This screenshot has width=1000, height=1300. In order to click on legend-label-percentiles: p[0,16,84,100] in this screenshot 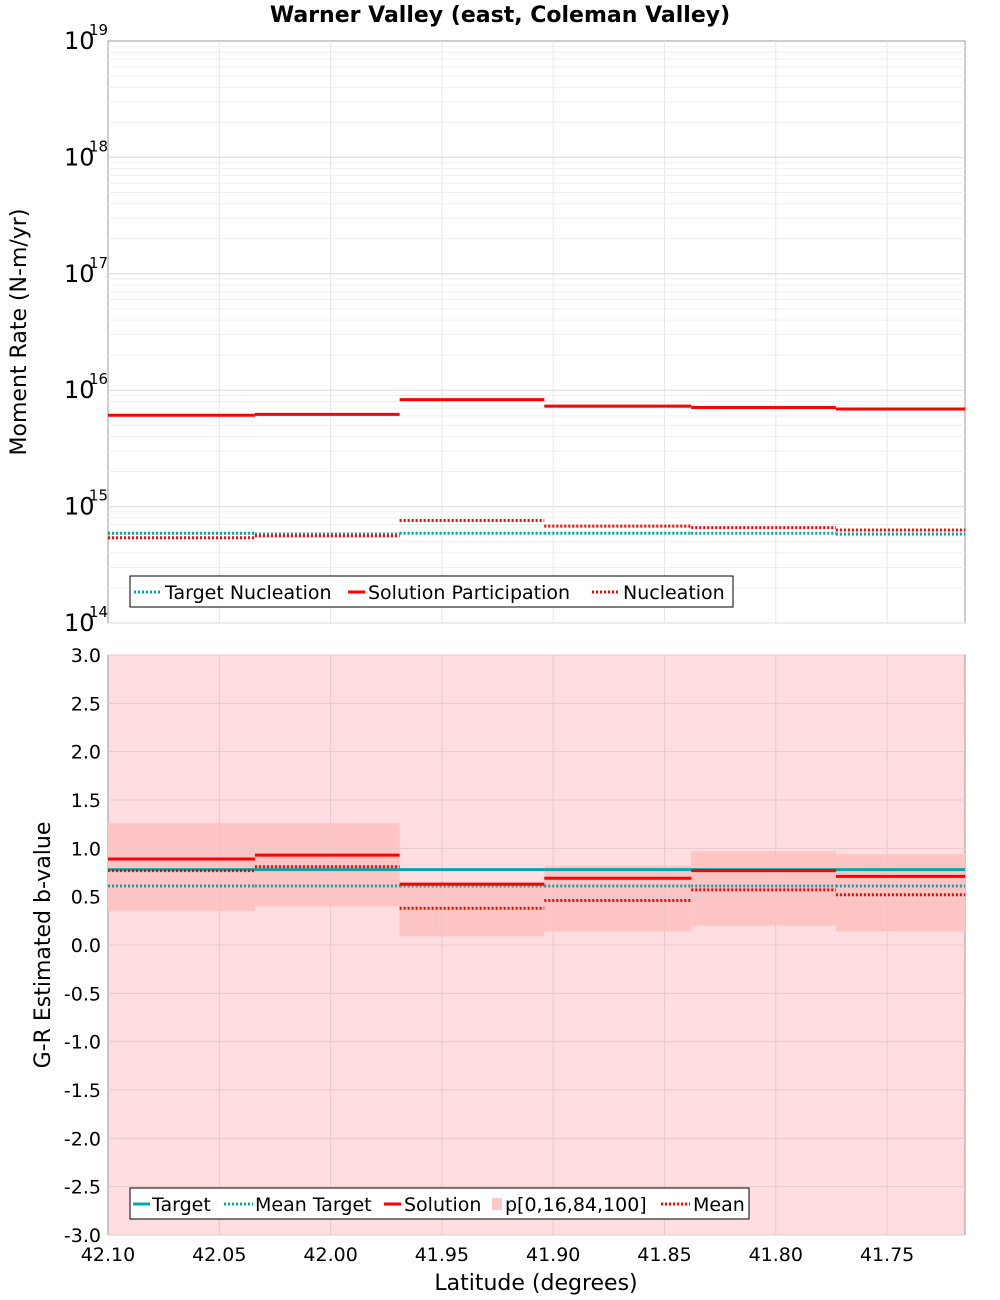, I will do `click(576, 1205)`.